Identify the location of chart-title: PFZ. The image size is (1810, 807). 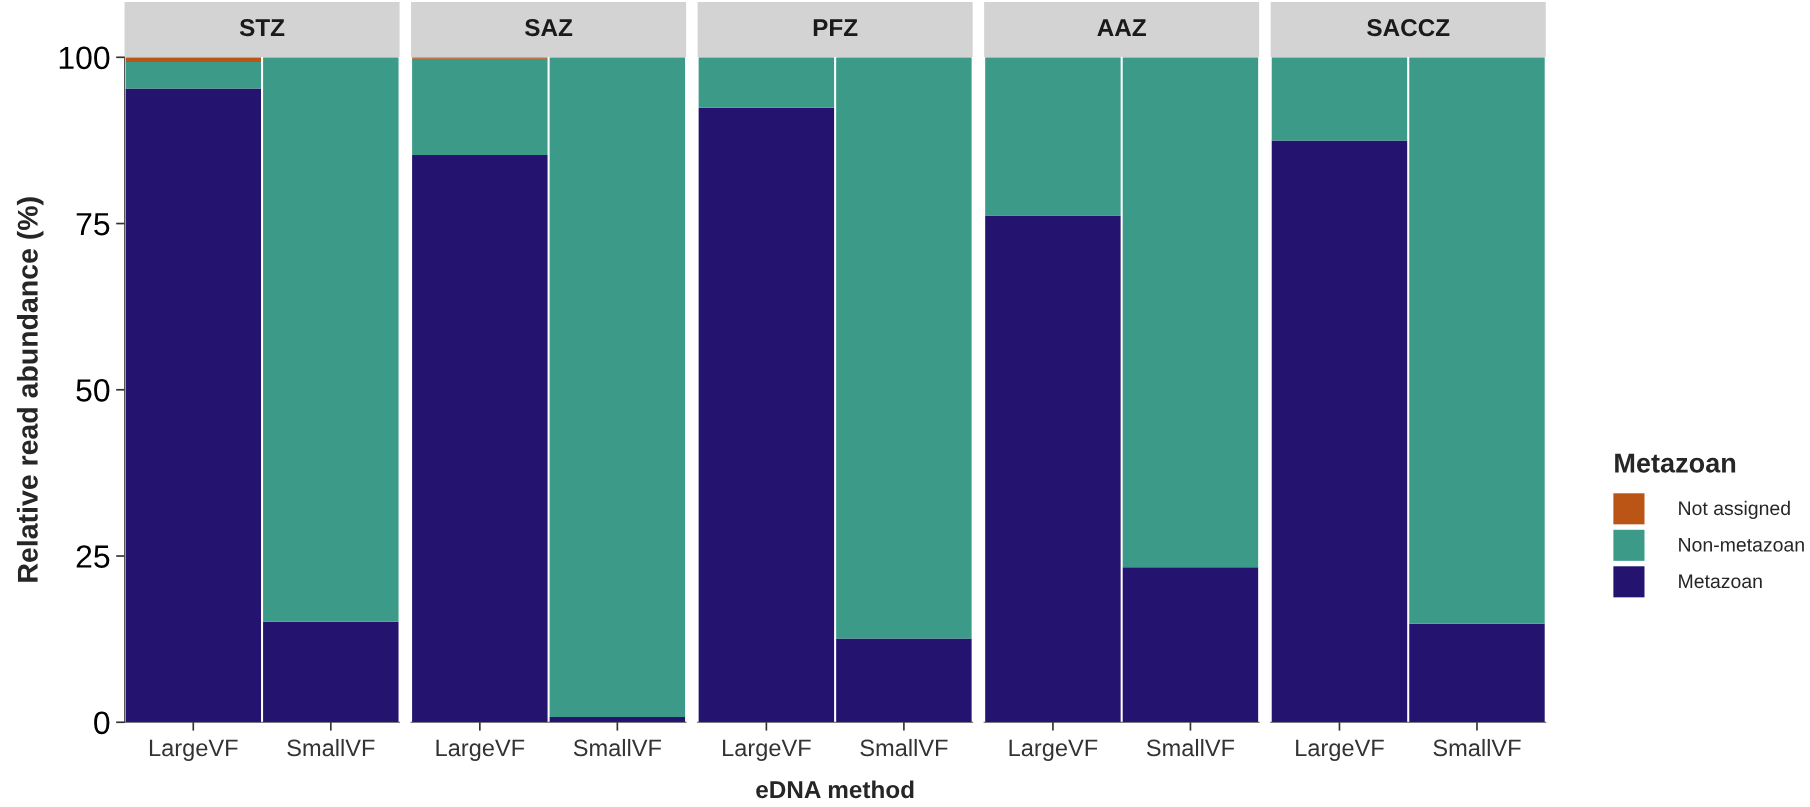
(835, 27).